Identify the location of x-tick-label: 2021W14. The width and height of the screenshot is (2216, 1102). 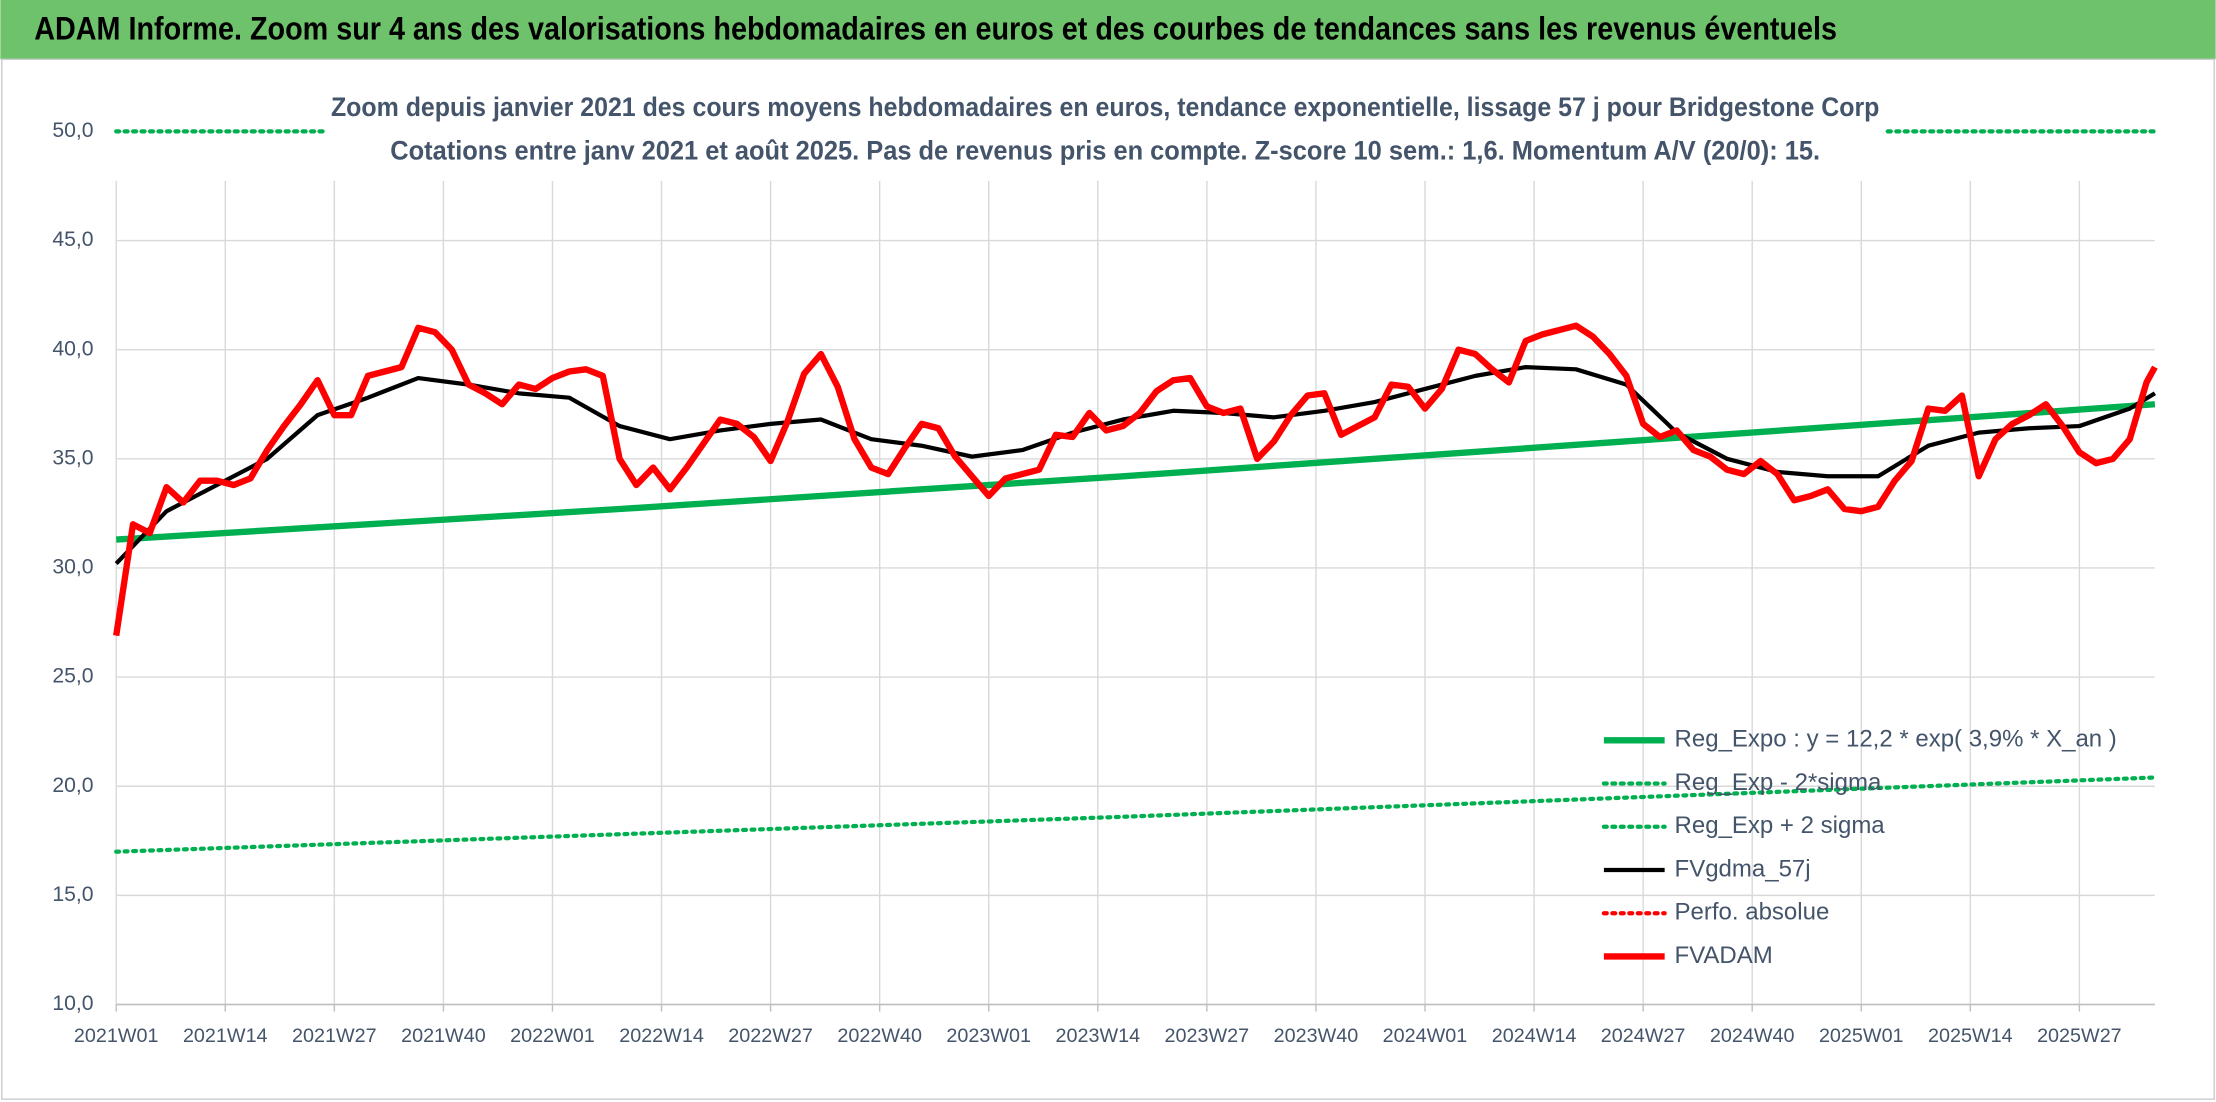
(225, 1036).